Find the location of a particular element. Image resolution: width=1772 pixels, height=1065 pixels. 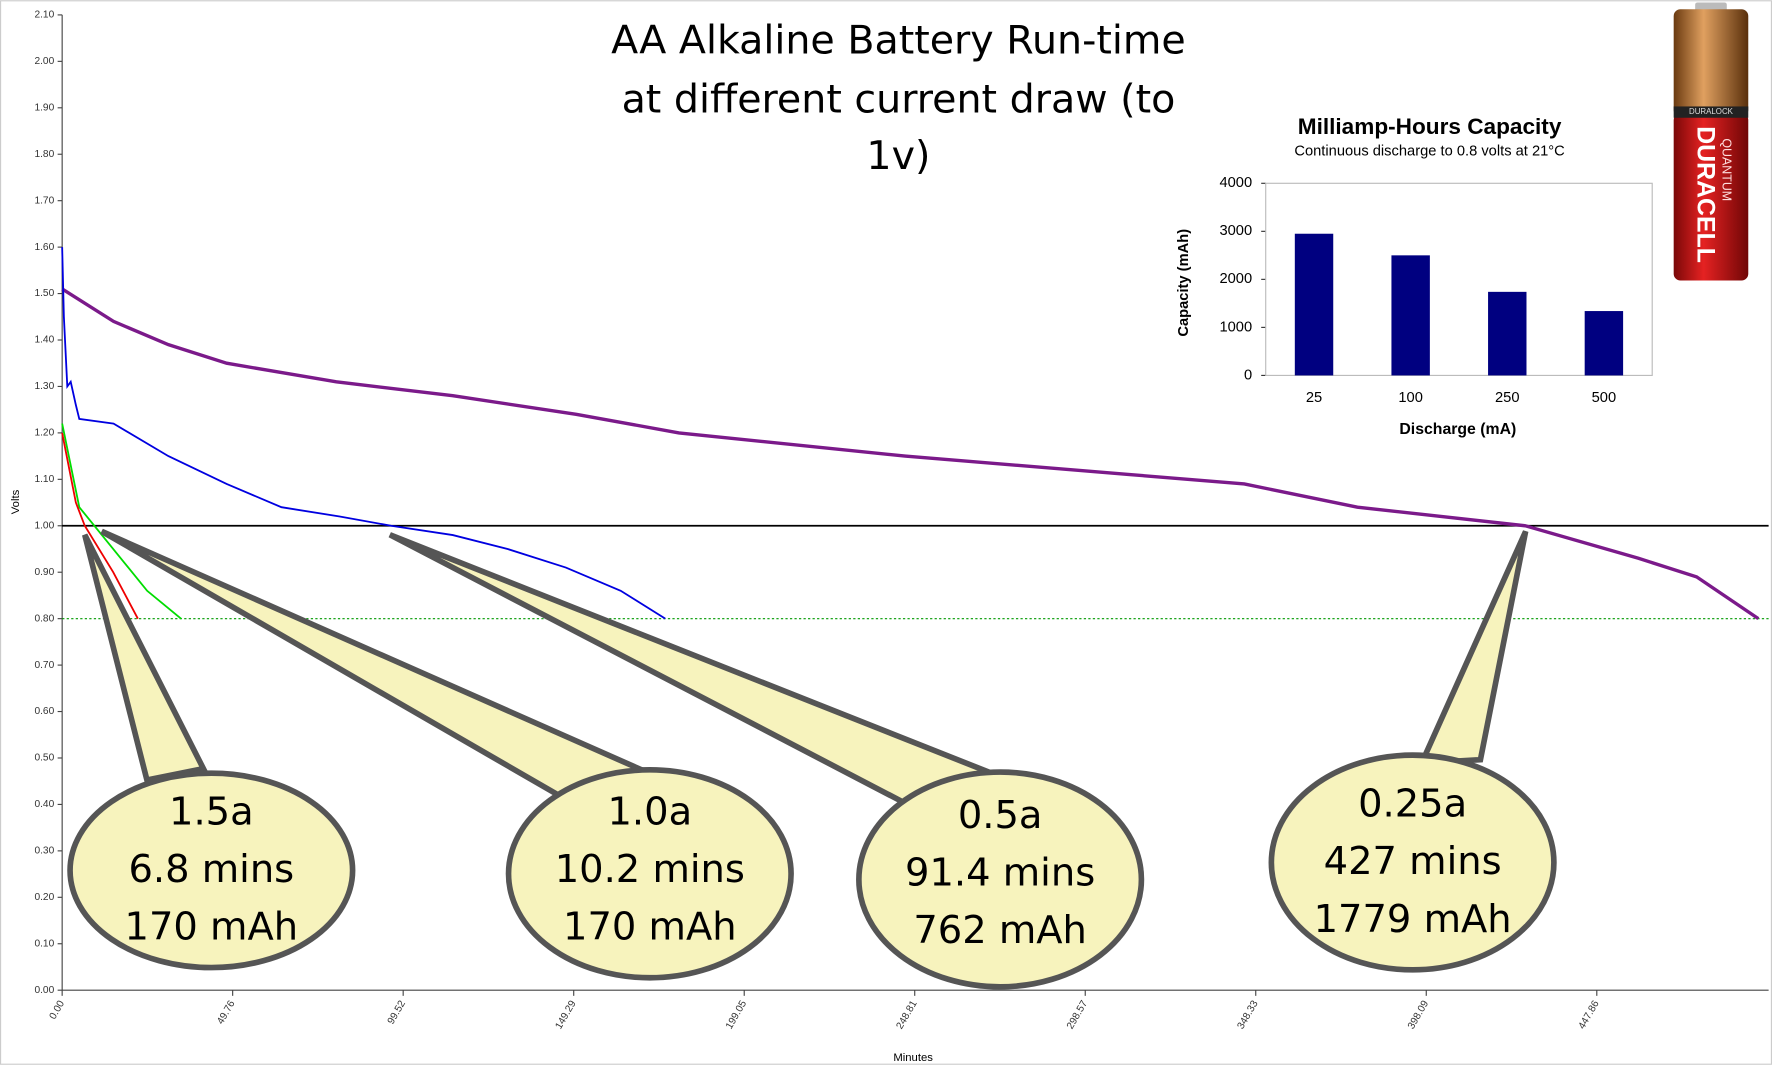

inset-y-label: Capacity (mAh) is located at coordinates (1184, 283).